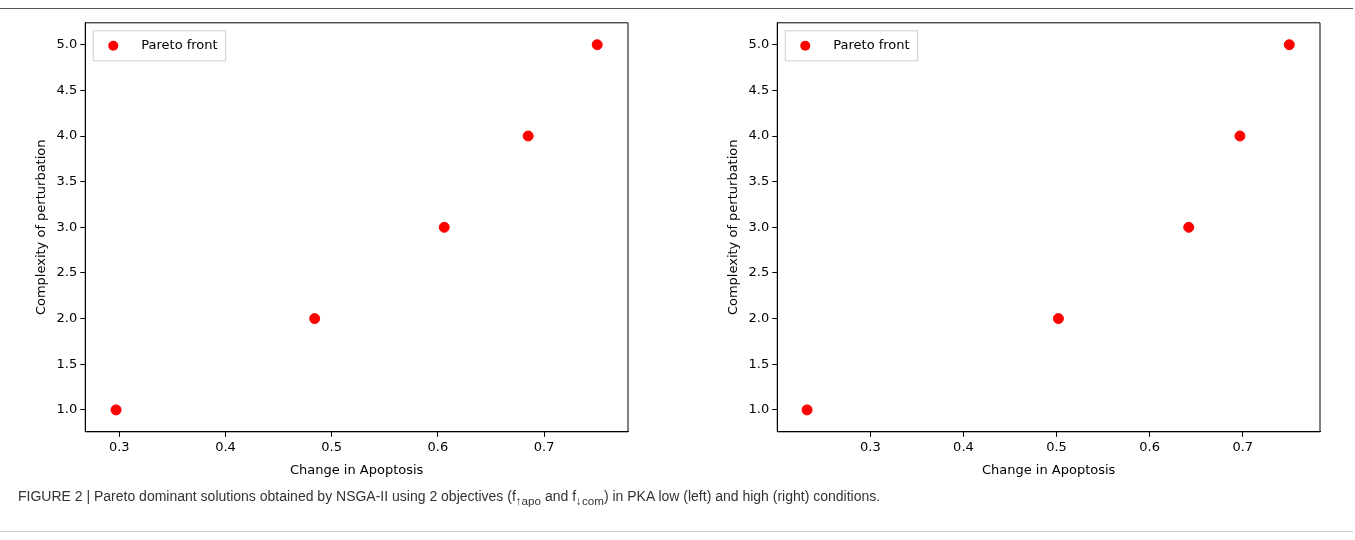 The height and width of the screenshot is (540, 1355). What do you see at coordinates (449, 497) in the screenshot?
I see `caption: FIGURE 2 | Pareto dominant solutions obtained by NSGA-II using 2 objectives (f$_{↑apo}$ and f$_{↓com}$) in PKA low (left) and high (right) conditions.` at bounding box center [449, 497].